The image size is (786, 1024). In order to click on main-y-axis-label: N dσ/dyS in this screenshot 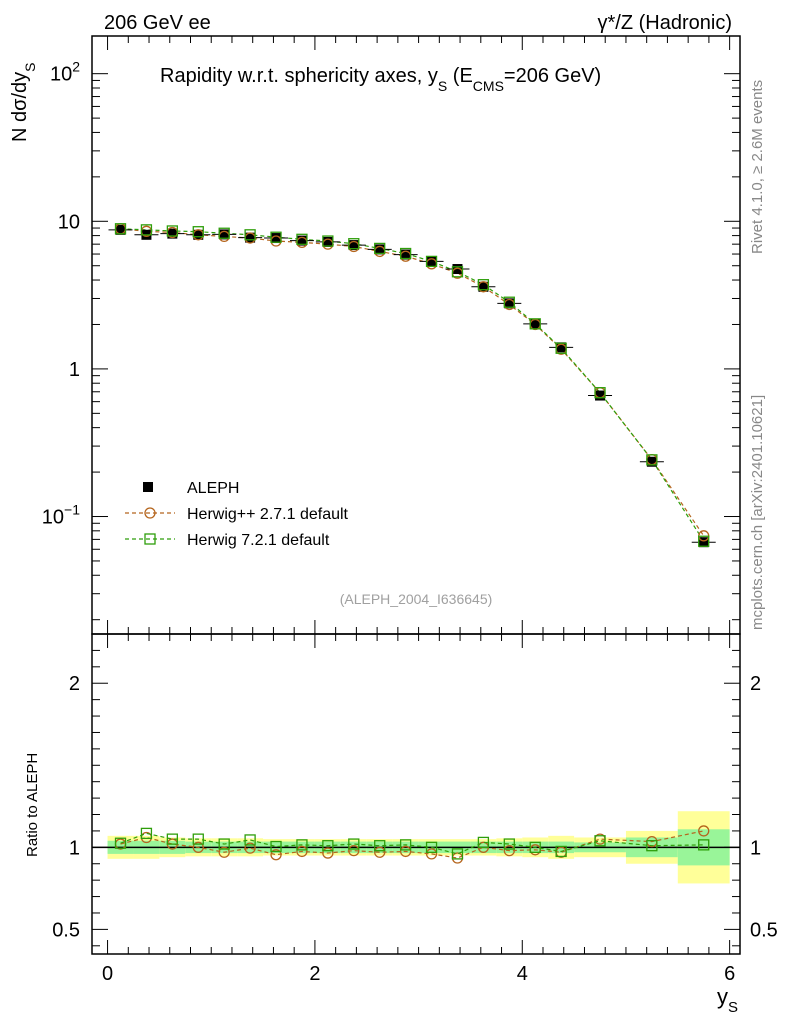, I will do `click(23, 103)`.